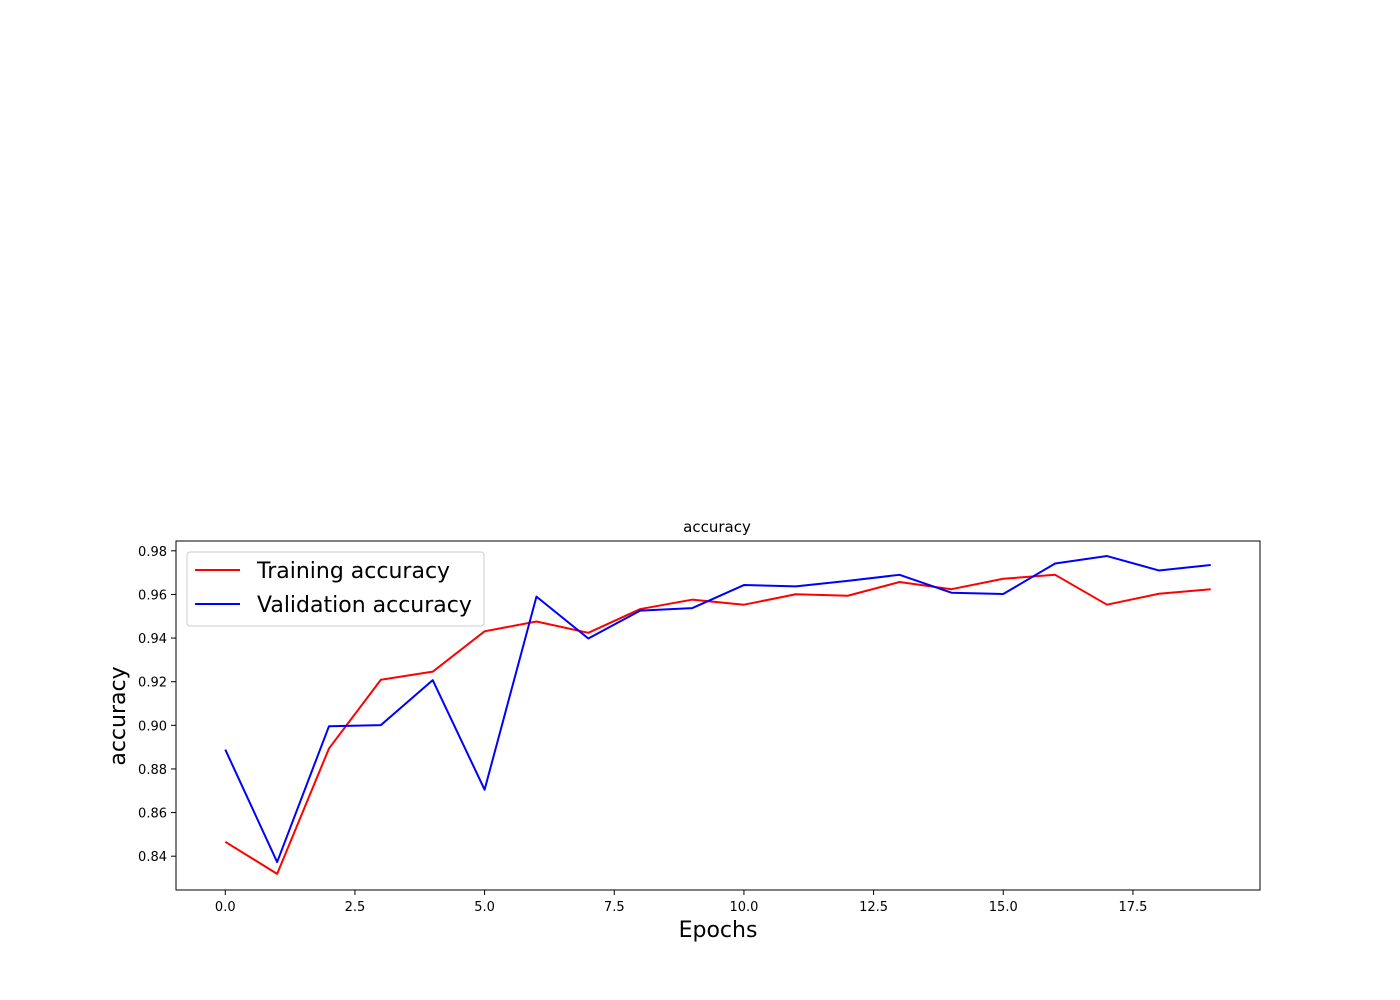 Image resolution: width=1400 pixels, height=1000 pixels. I want to click on legend: Training accuracy Validation accuracy, so click(335, 589).